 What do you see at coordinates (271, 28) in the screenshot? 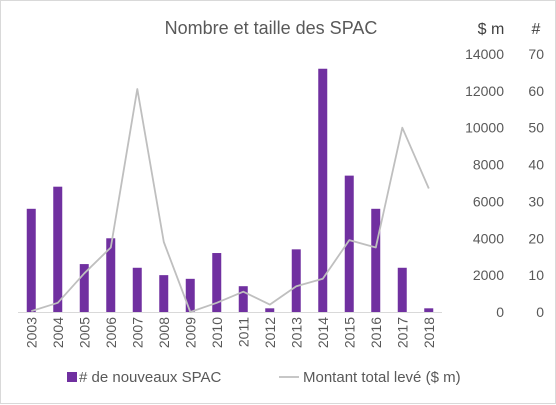
I see `chart-title: Nombre et taille des SPAC` at bounding box center [271, 28].